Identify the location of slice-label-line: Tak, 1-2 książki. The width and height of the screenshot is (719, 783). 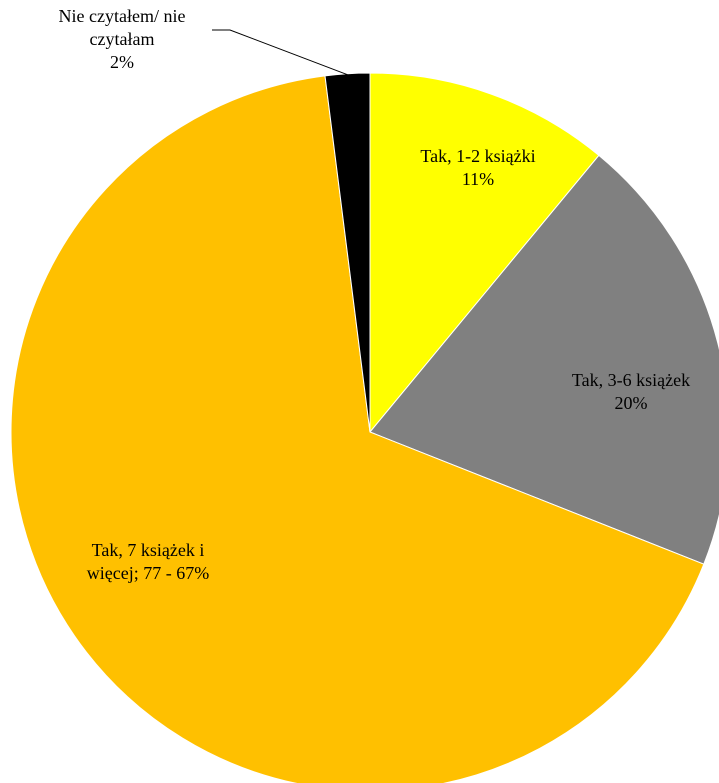
(477, 156).